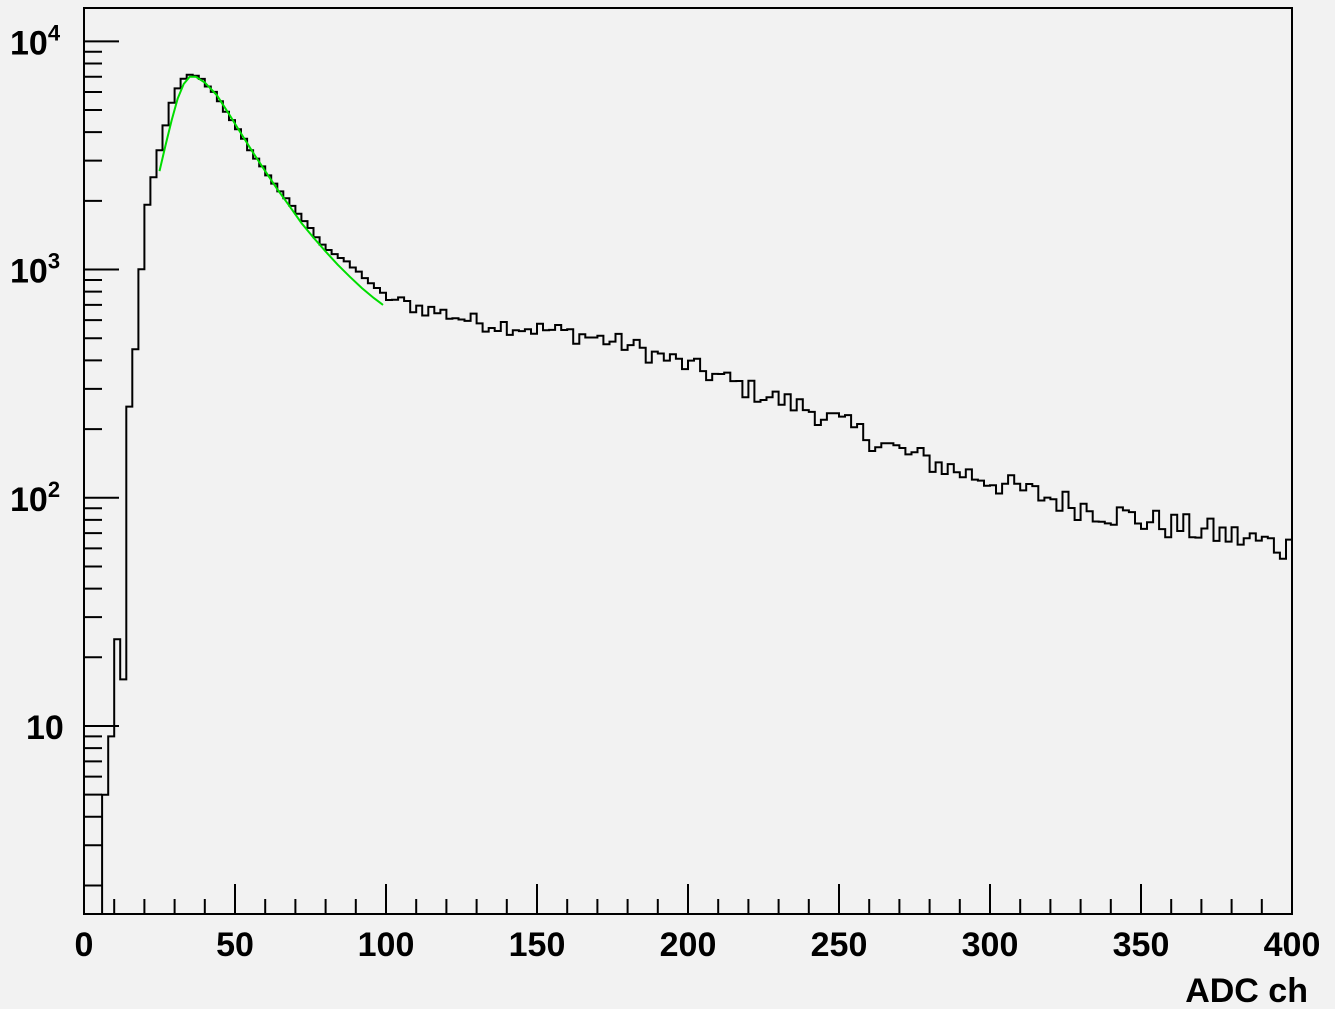 Image resolution: width=1335 pixels, height=1009 pixels. What do you see at coordinates (54, 489) in the screenshot?
I see `y-tick-label-exponent: 2` at bounding box center [54, 489].